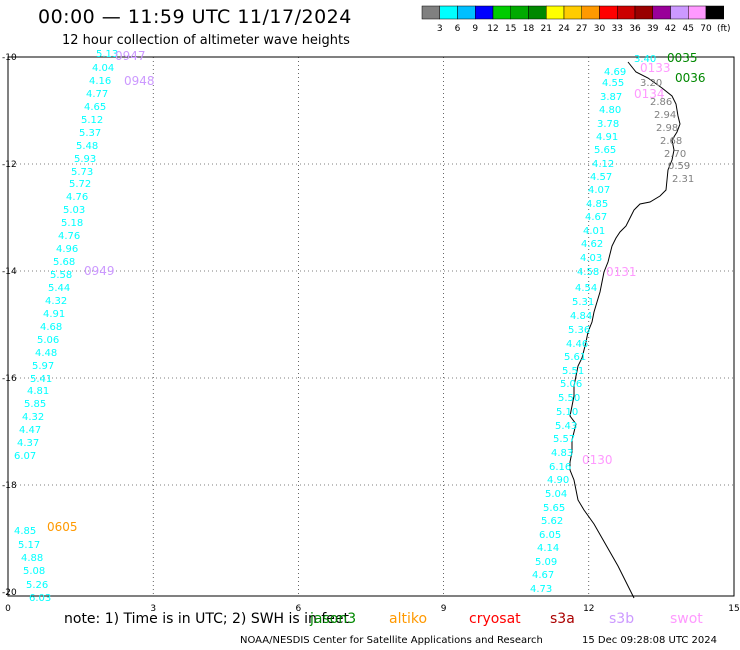 Image resolution: width=740 pixels, height=650 pixels. What do you see at coordinates (556, 494) in the screenshot?
I see `wave-height-label: 5.04` at bounding box center [556, 494].